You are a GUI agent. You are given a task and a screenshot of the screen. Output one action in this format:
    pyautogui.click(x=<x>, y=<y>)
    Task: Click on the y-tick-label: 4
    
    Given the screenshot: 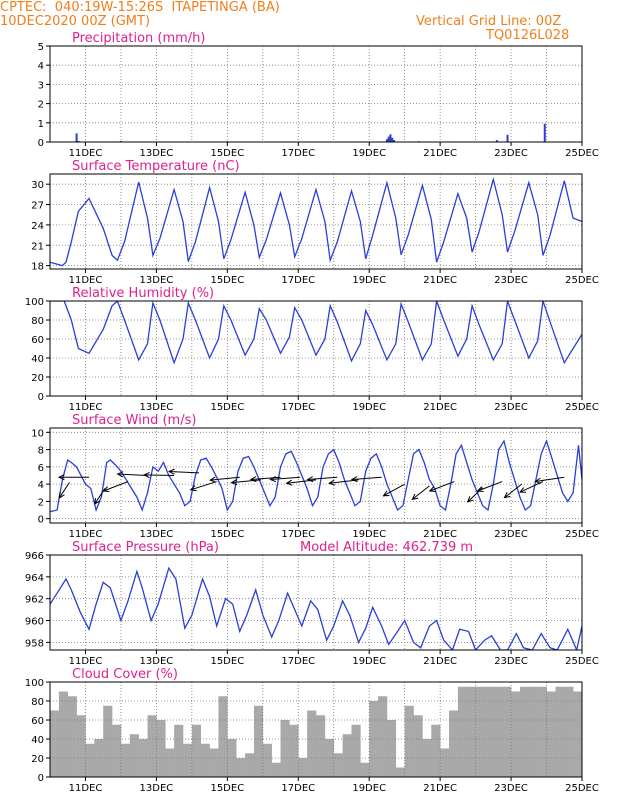 What is the action you would take?
    pyautogui.click(x=41, y=66)
    